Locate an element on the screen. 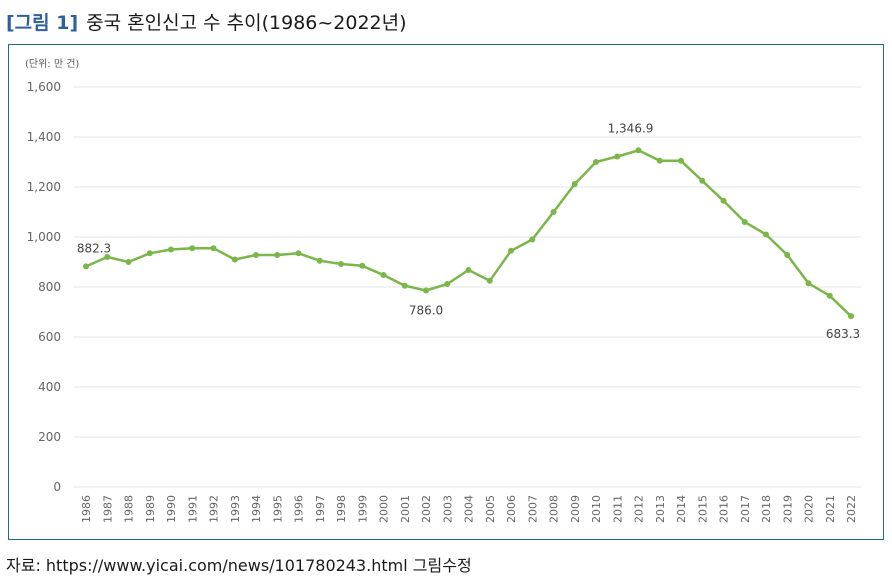  x-tick-label: 2009 is located at coordinates (575, 509).